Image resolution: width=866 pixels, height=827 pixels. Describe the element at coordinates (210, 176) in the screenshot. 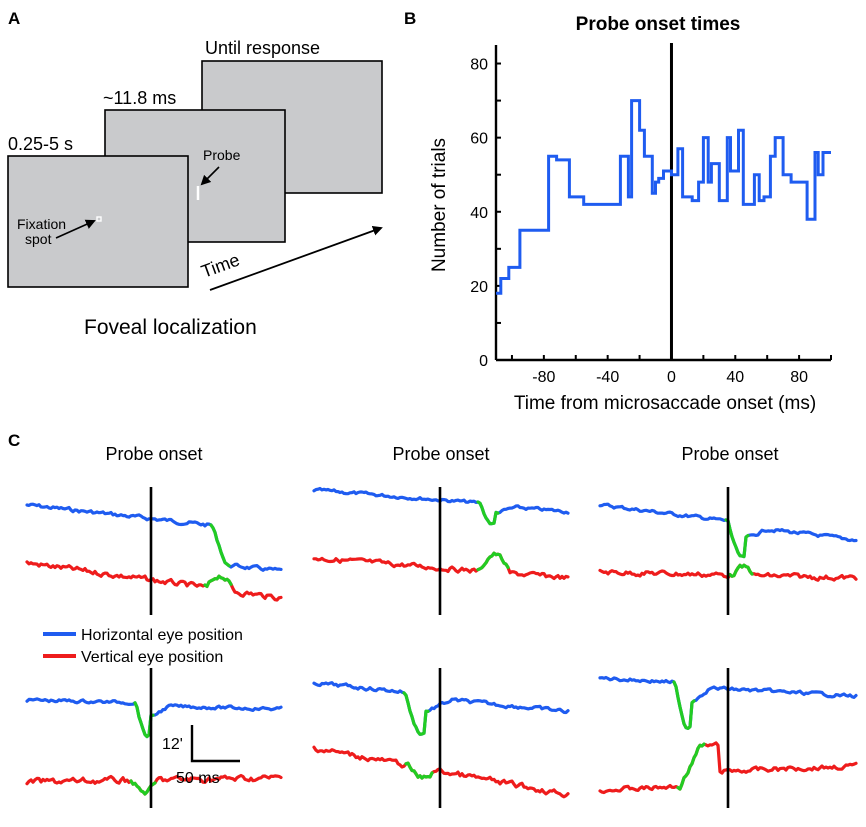

I see `probe-arrow` at that location.